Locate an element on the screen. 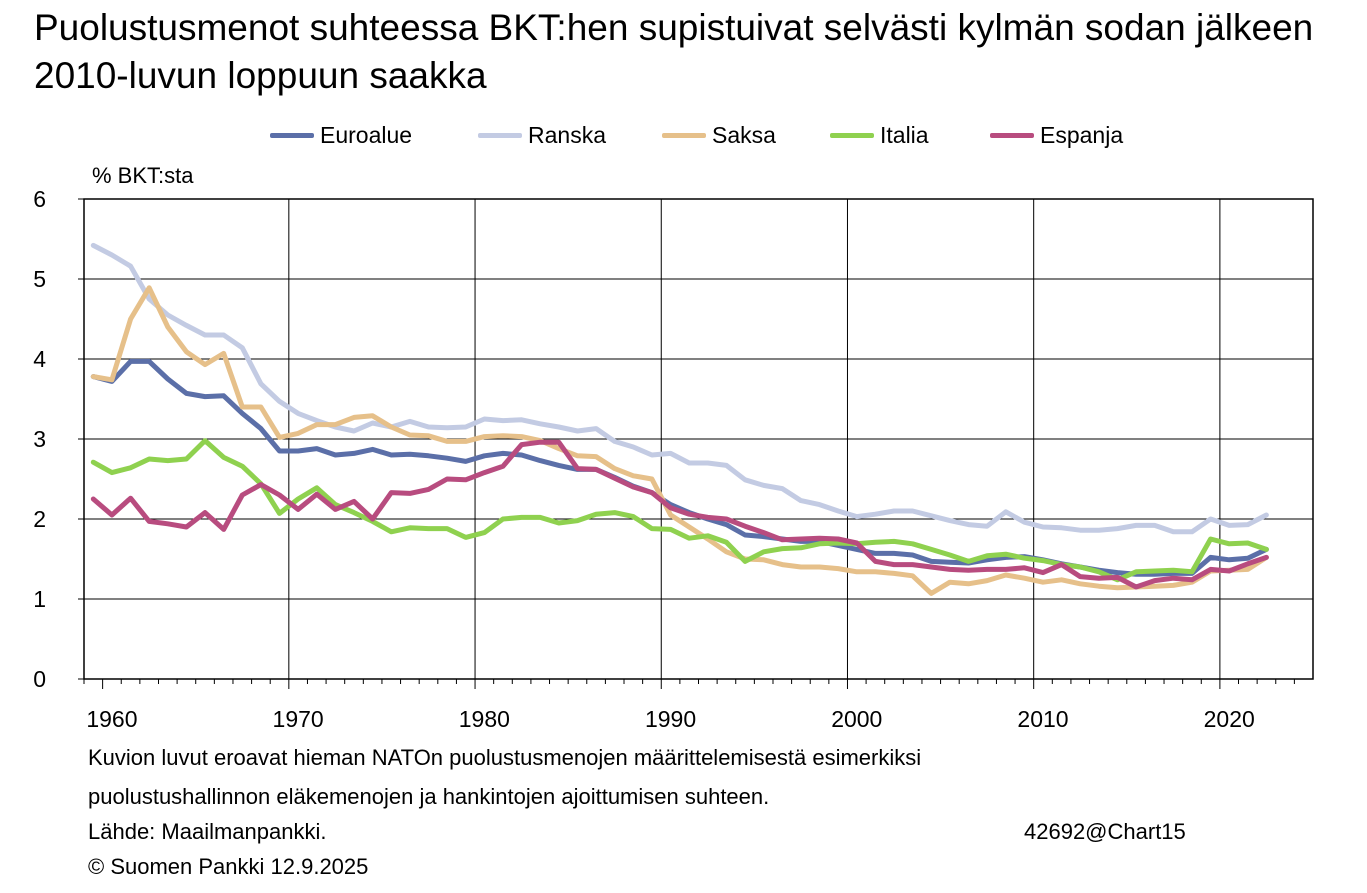  y-tick-label: 0 is located at coordinates (39, 679).